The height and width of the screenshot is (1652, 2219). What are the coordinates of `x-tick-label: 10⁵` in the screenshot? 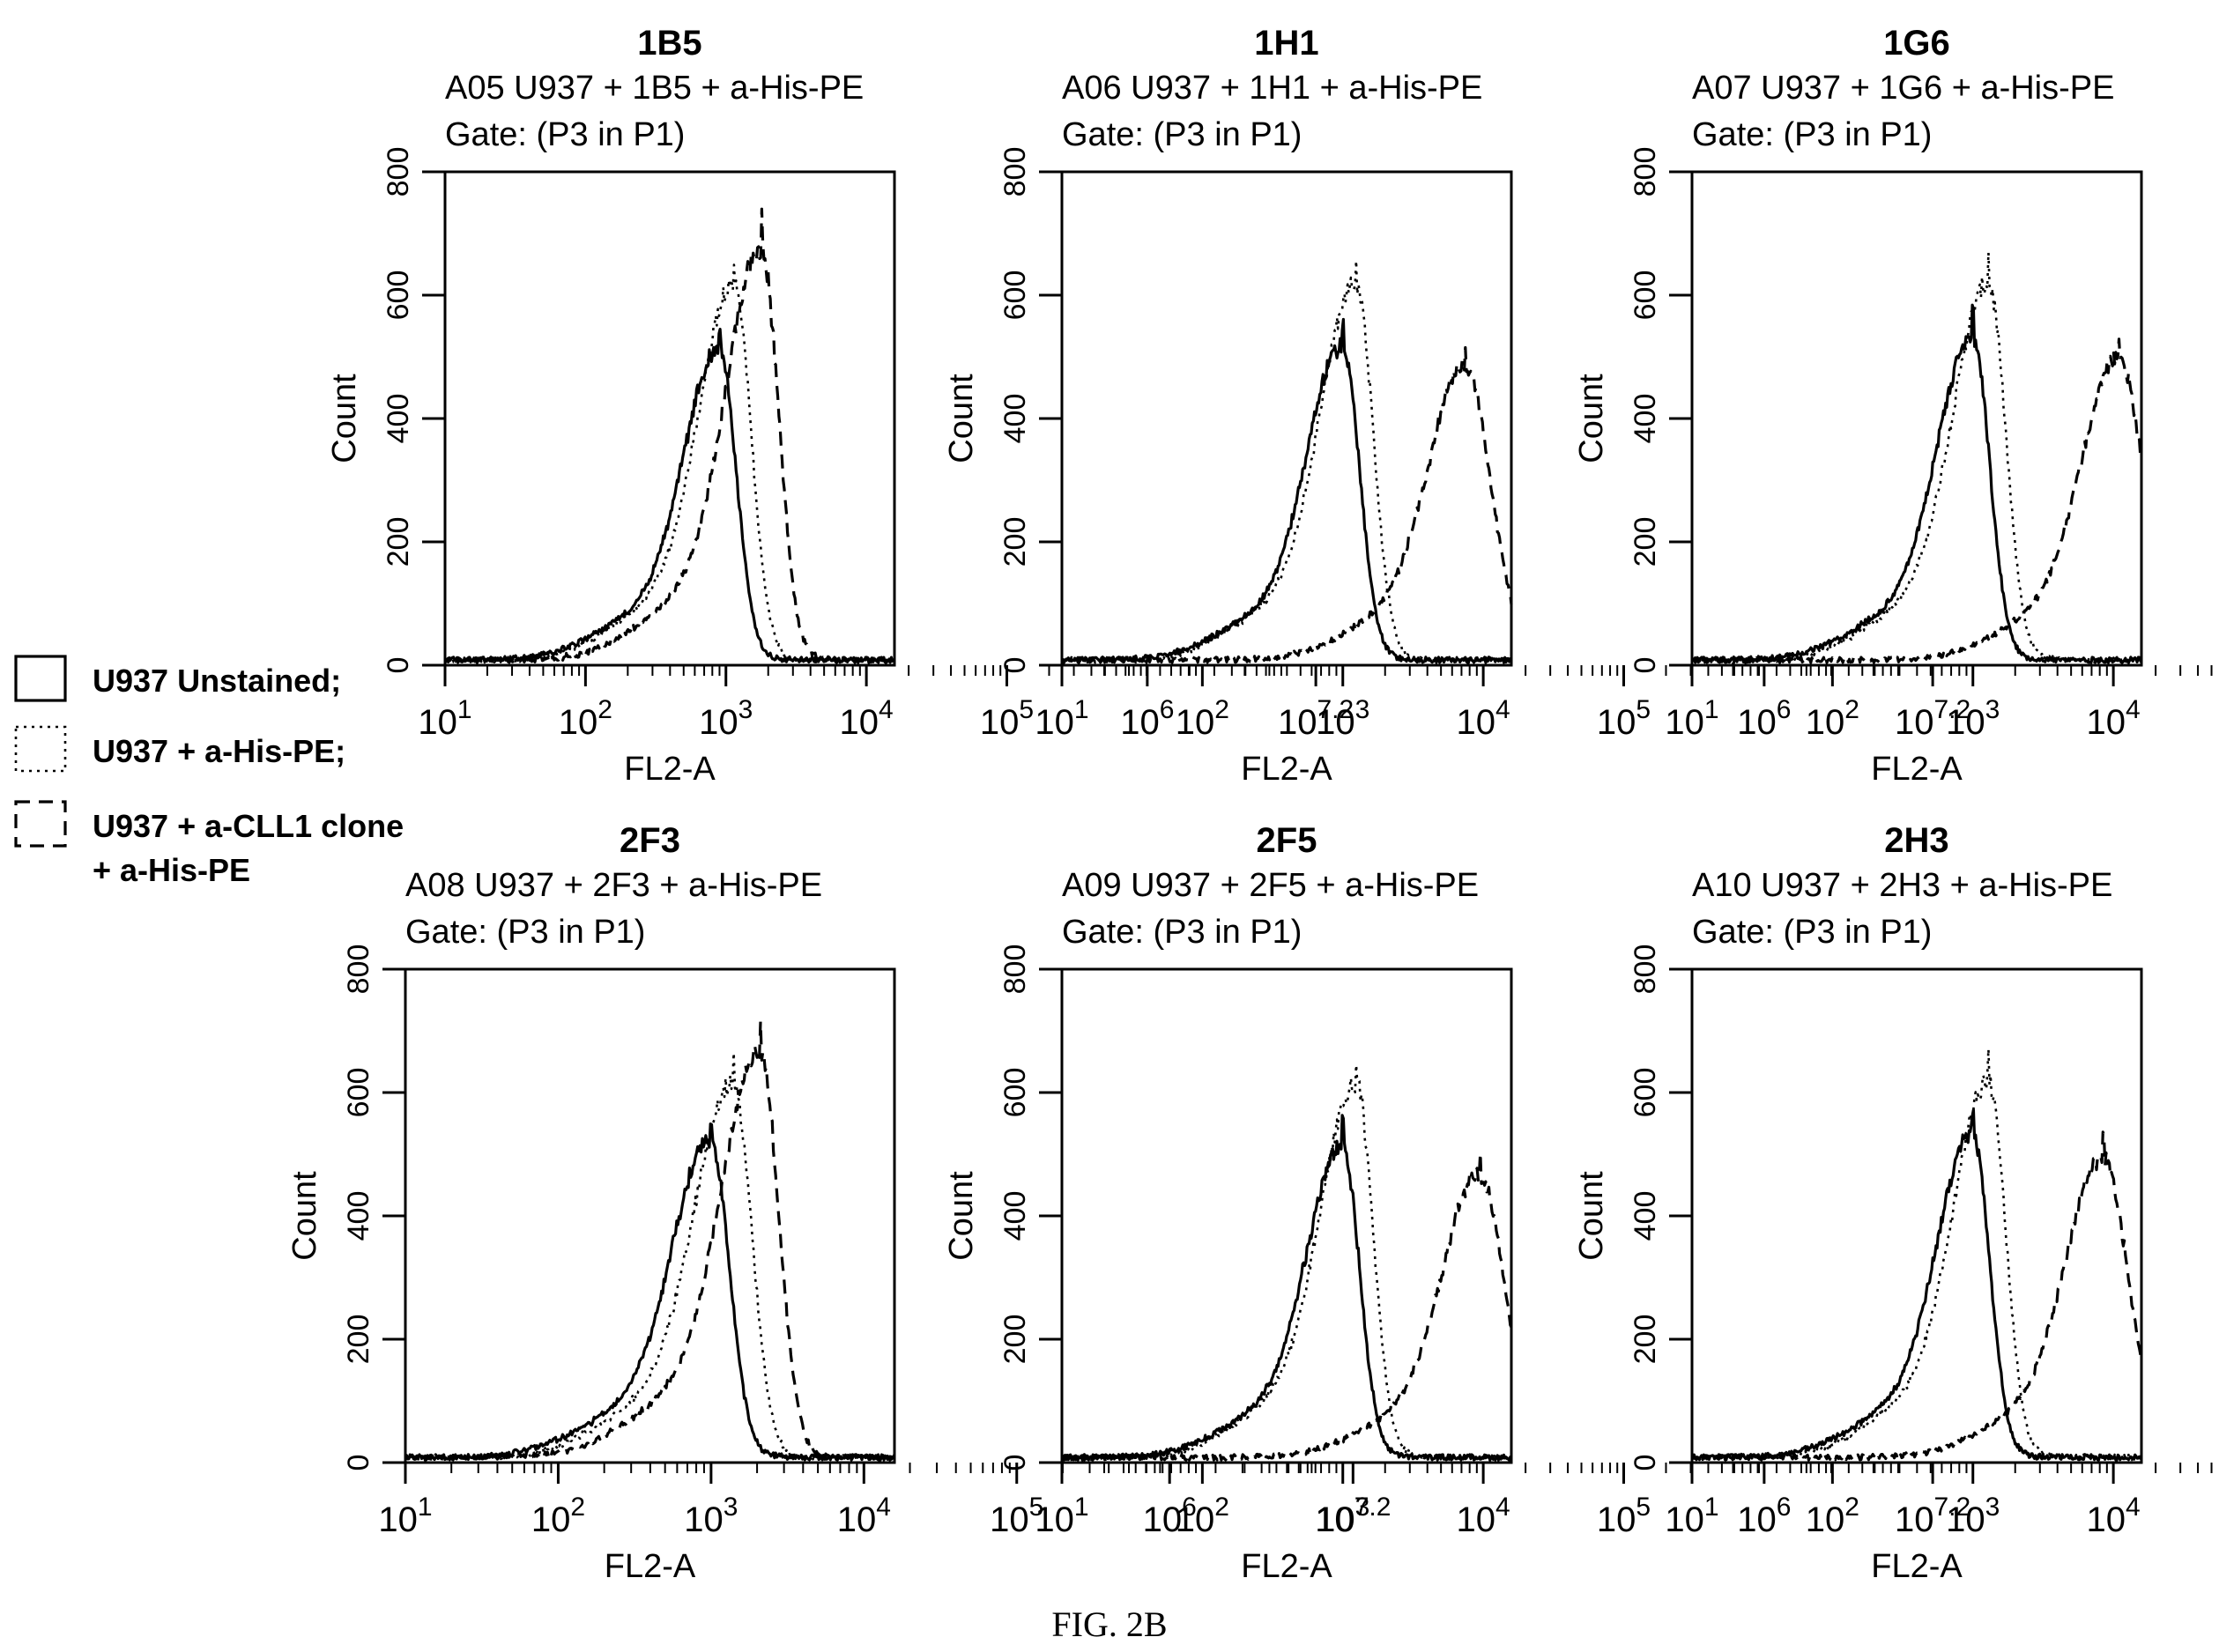 It's located at (1624, 718).